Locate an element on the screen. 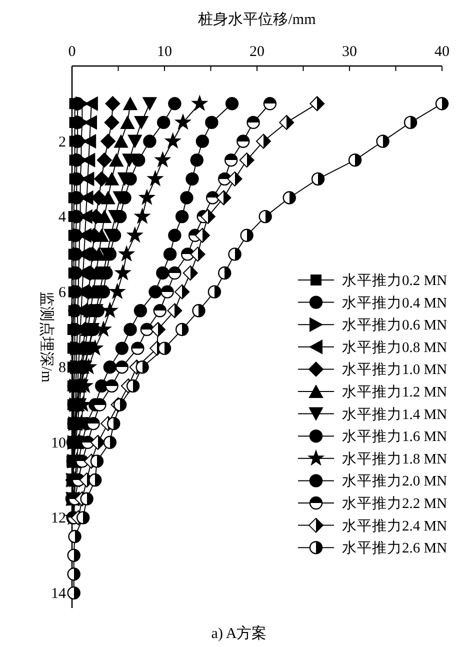 Image resolution: width=458 pixels, height=647 pixels. y-tick-label: 14 is located at coordinates (58, 594).